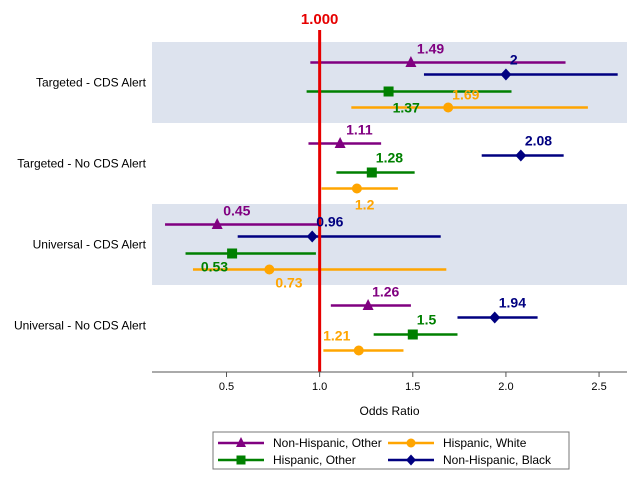 The height and width of the screenshot is (480, 640). What do you see at coordinates (411, 443) in the screenshot?
I see `legend-marker-hispanic-white` at bounding box center [411, 443].